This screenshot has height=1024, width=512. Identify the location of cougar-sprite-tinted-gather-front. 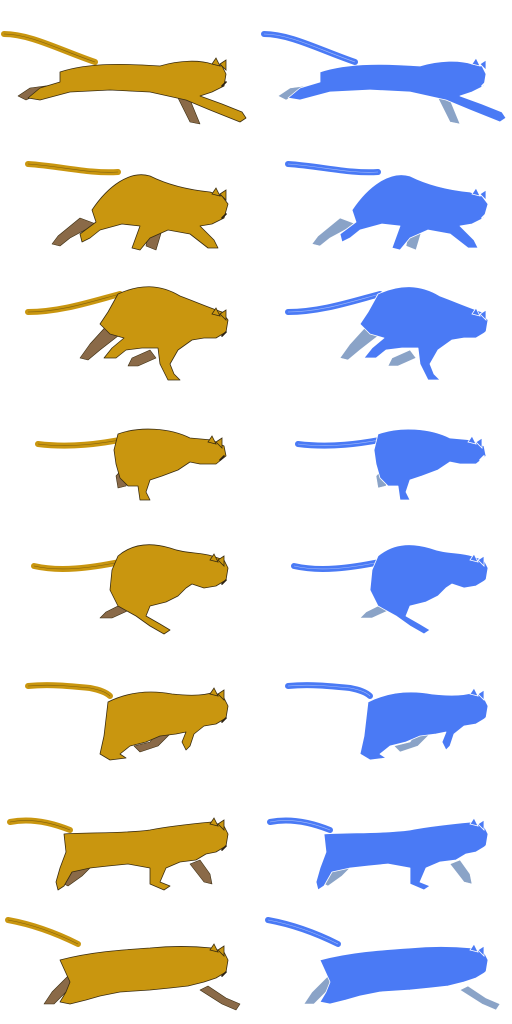
(387, 206).